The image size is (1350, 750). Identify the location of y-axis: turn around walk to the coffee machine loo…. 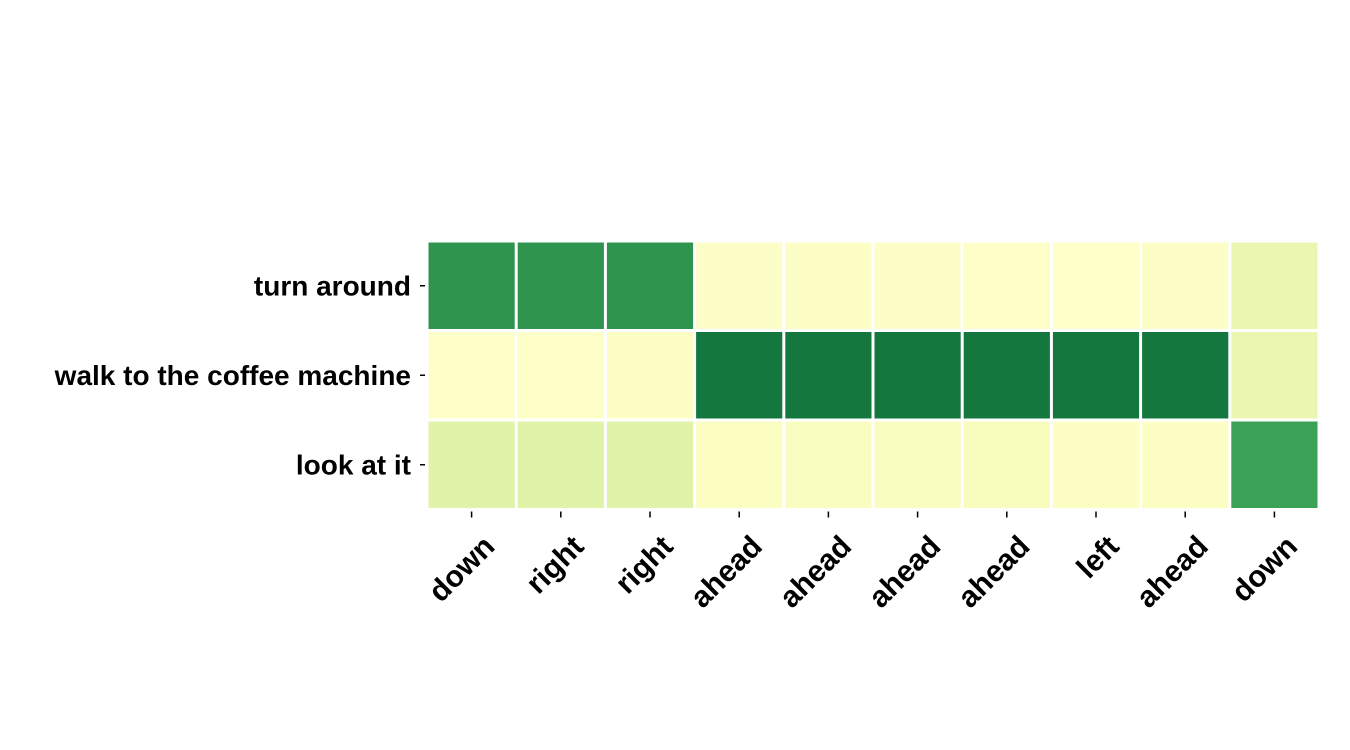
(239, 375).